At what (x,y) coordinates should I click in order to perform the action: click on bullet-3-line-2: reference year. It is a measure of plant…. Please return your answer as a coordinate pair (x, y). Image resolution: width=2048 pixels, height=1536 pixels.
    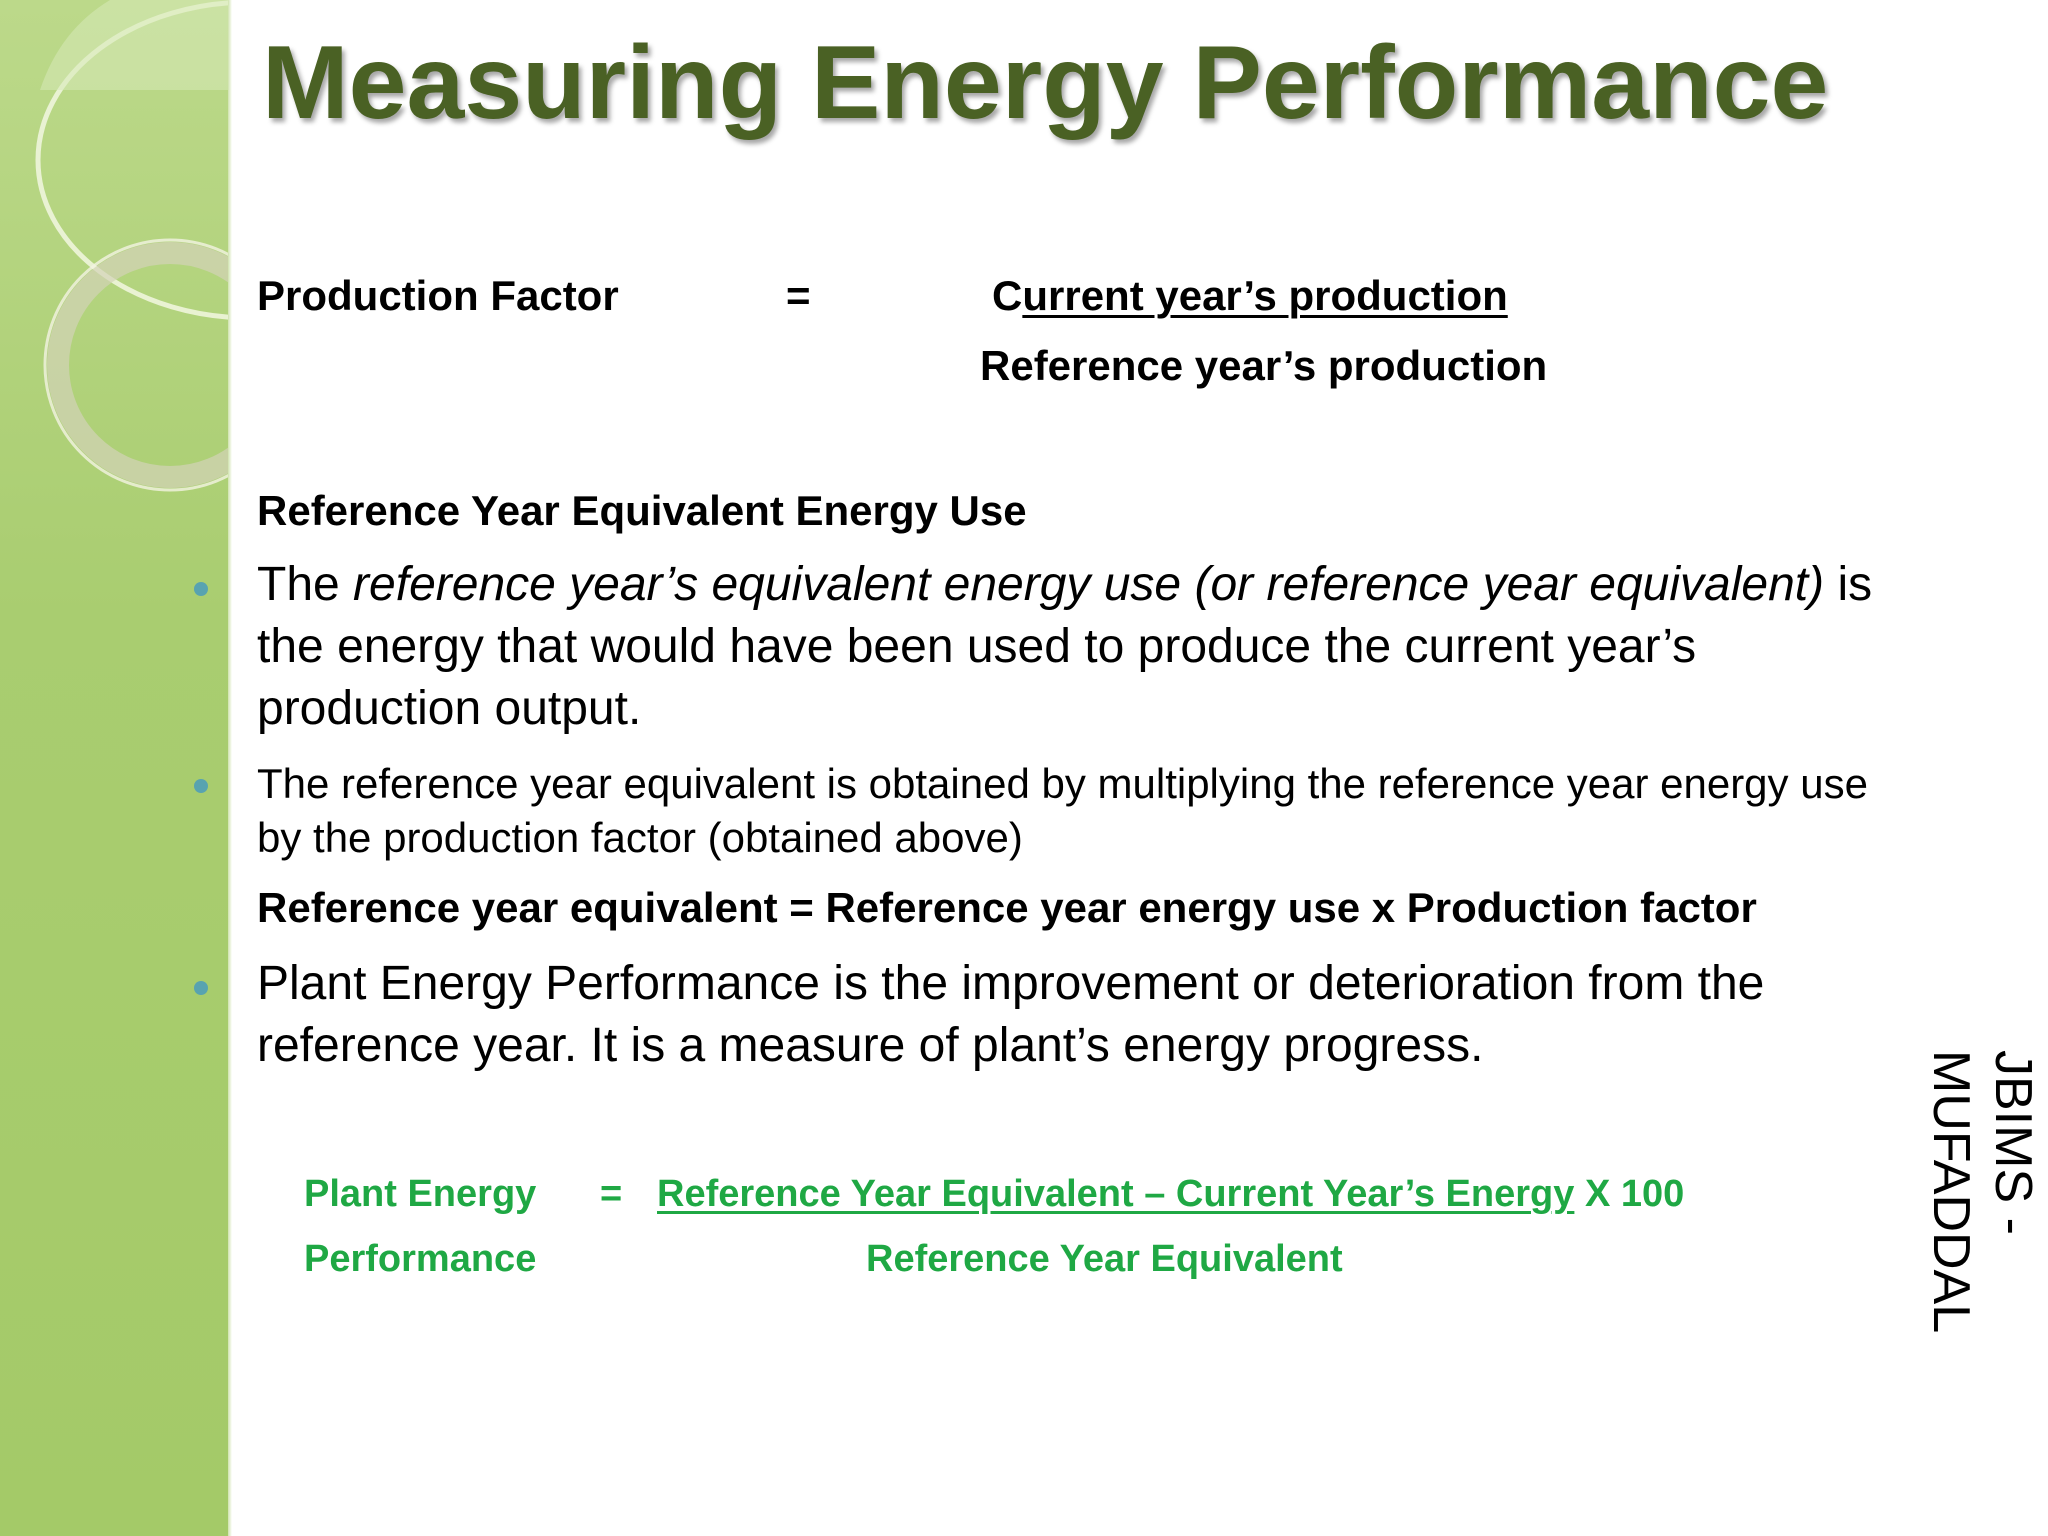
    Looking at the image, I should click on (870, 1045).